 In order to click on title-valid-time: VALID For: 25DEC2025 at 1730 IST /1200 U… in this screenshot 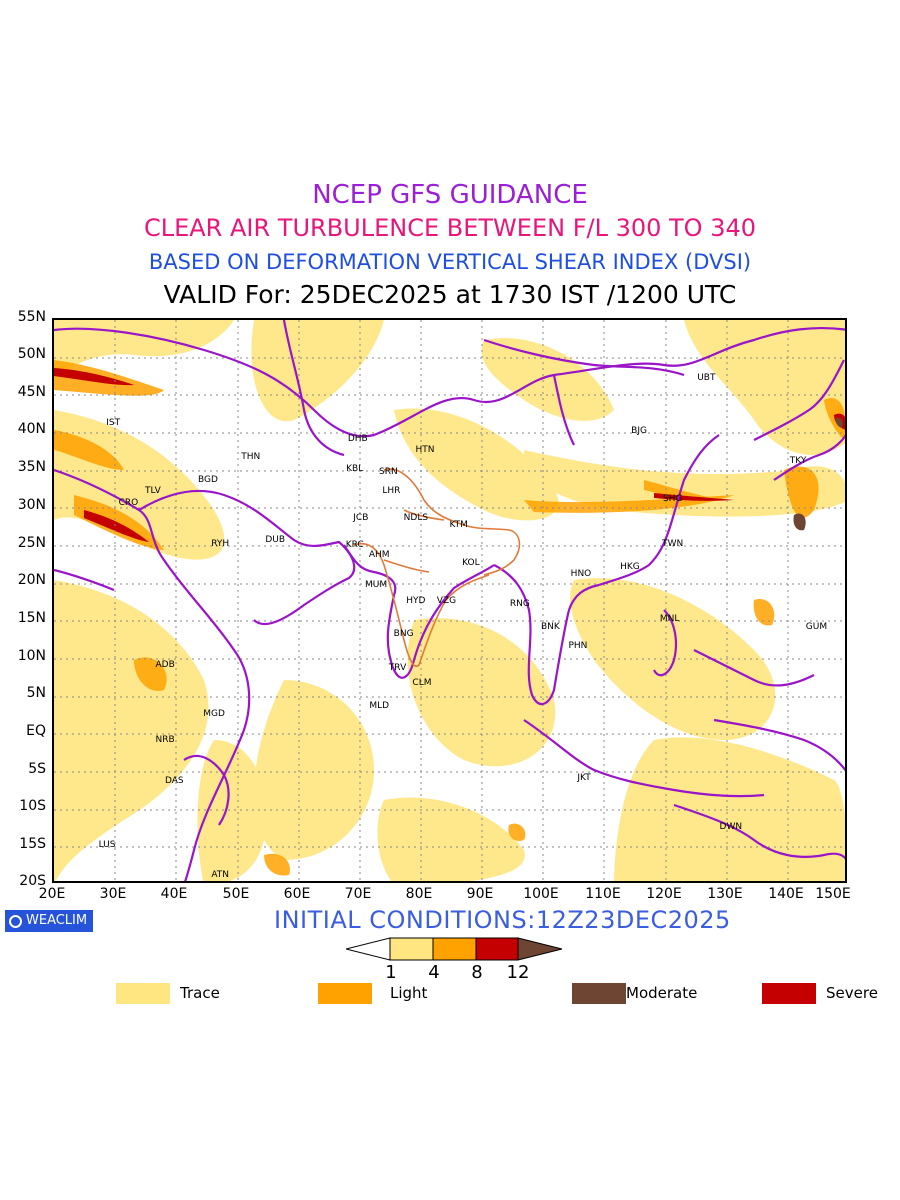, I will do `click(450, 294)`.